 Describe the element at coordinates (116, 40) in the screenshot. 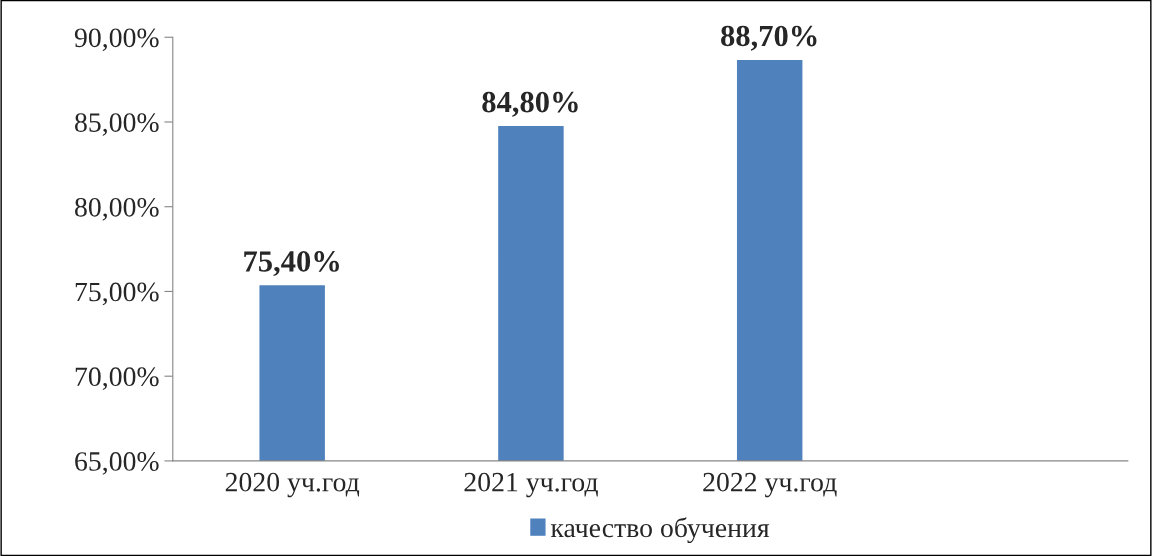

I see `y-tick-label: 90,00%` at that location.